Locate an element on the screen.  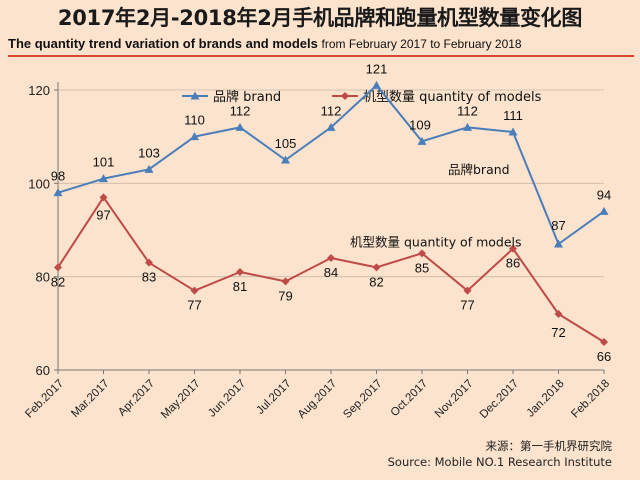
x-tick-label: Jun.2017 is located at coordinates (227, 399).